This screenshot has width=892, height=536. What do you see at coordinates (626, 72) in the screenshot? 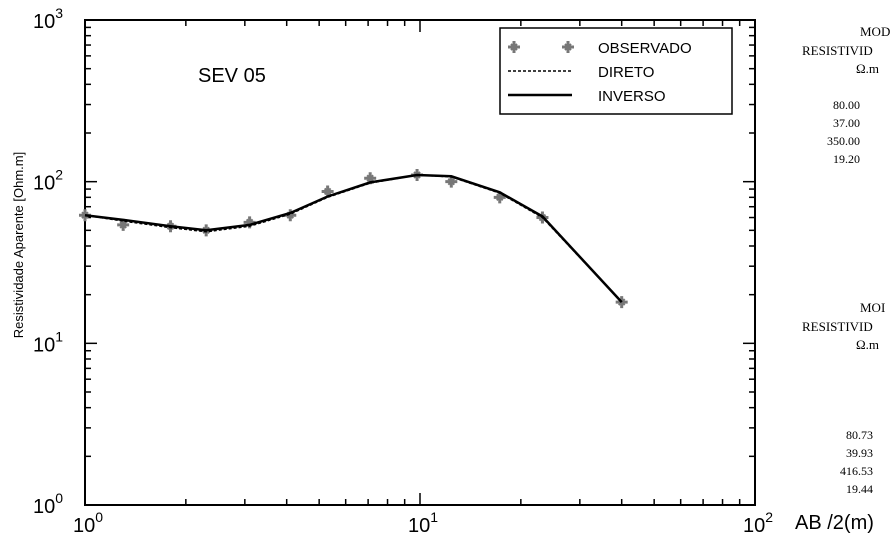
I see `legend-label: DIRETO` at bounding box center [626, 72].